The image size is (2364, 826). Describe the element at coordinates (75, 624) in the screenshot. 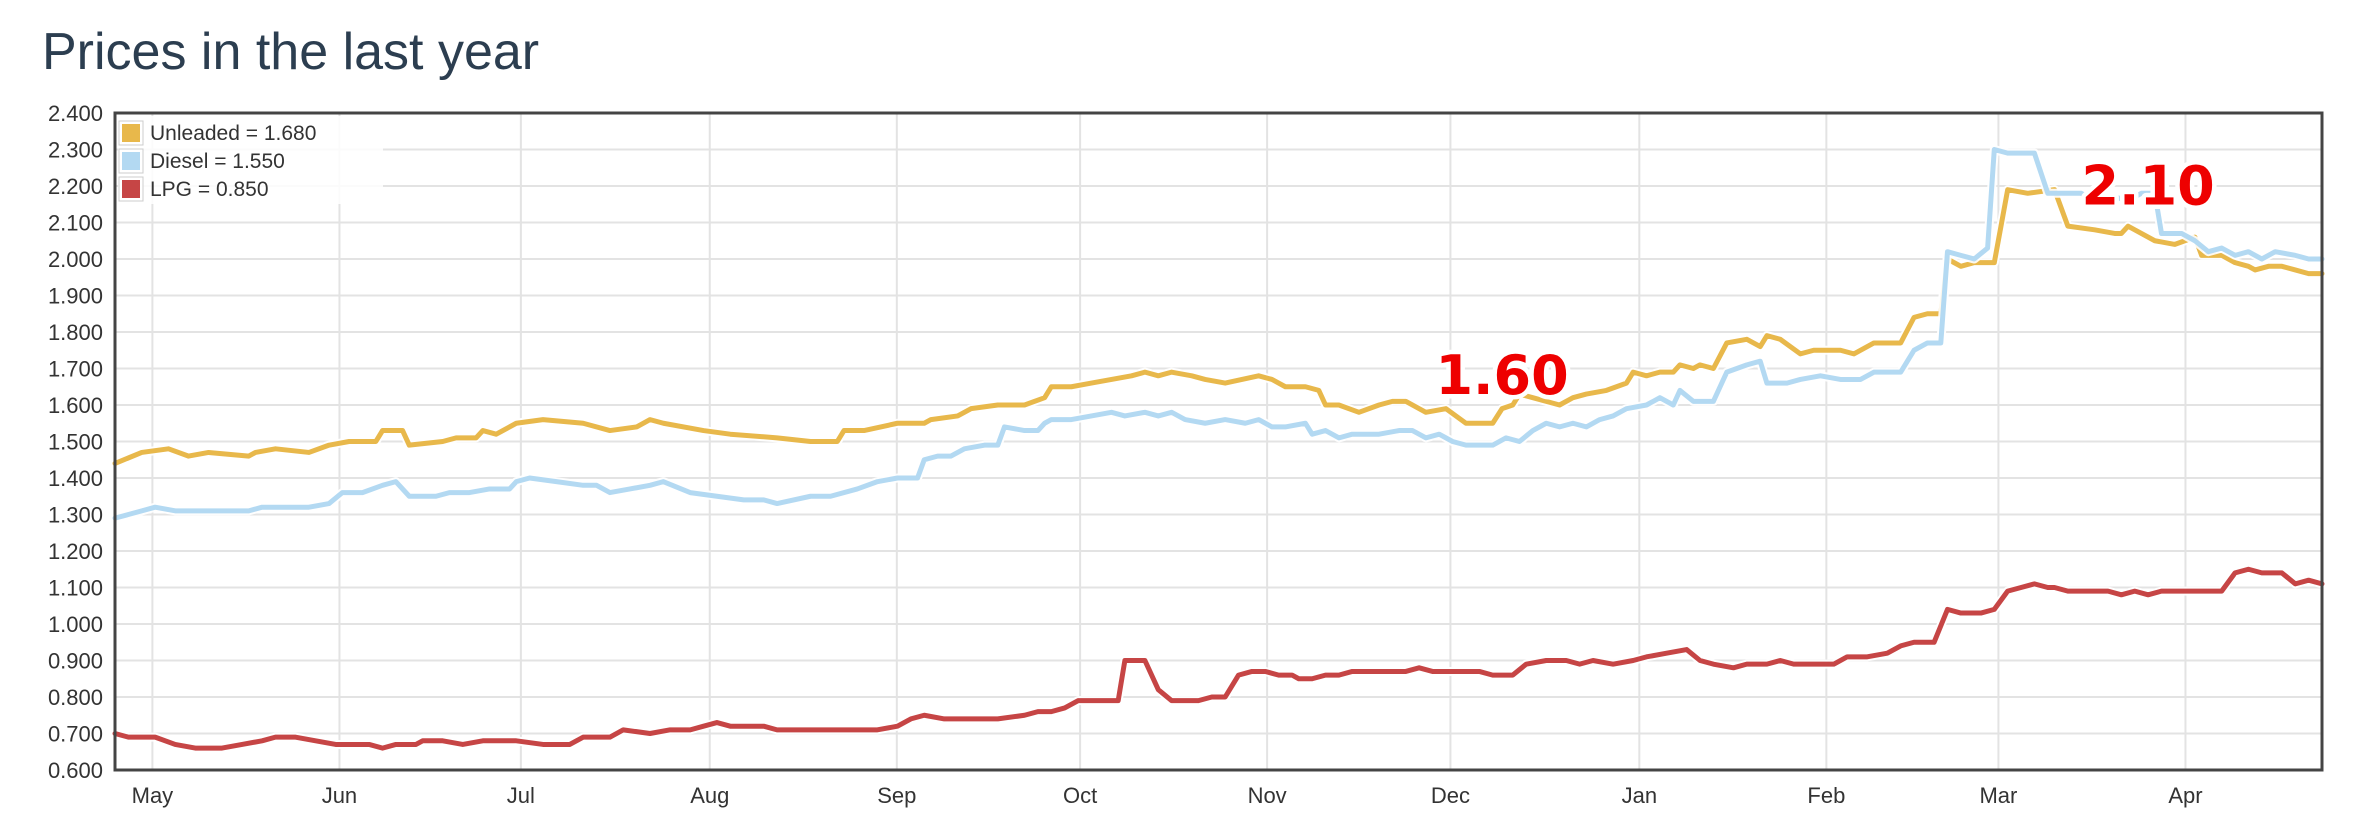

I see `y-tick-label: 1.000` at that location.